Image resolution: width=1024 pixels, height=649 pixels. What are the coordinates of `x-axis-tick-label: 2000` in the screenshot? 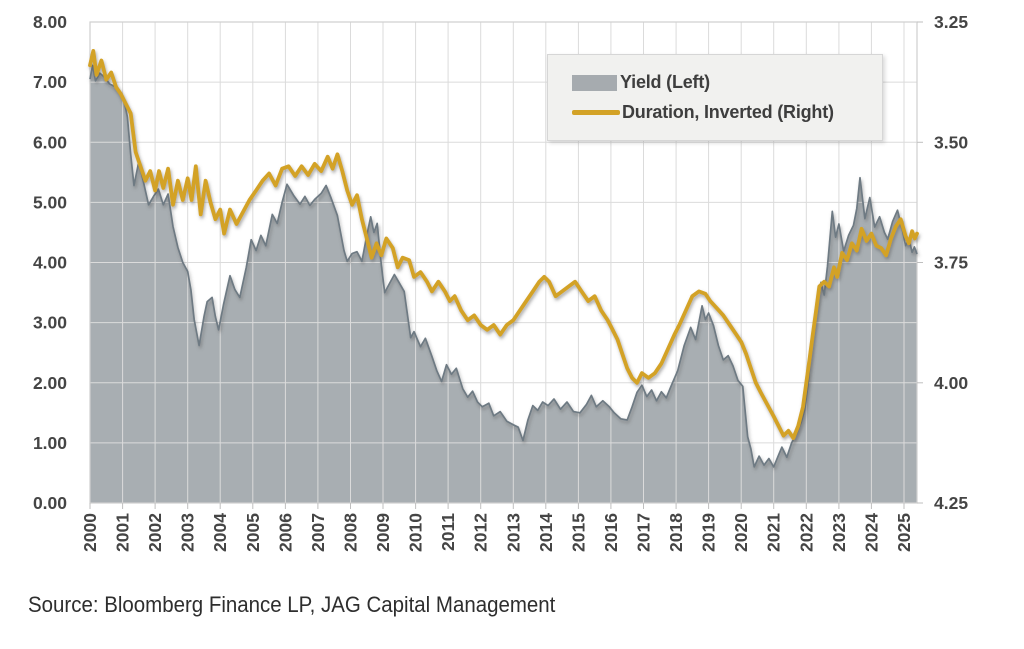 It's located at (90, 532).